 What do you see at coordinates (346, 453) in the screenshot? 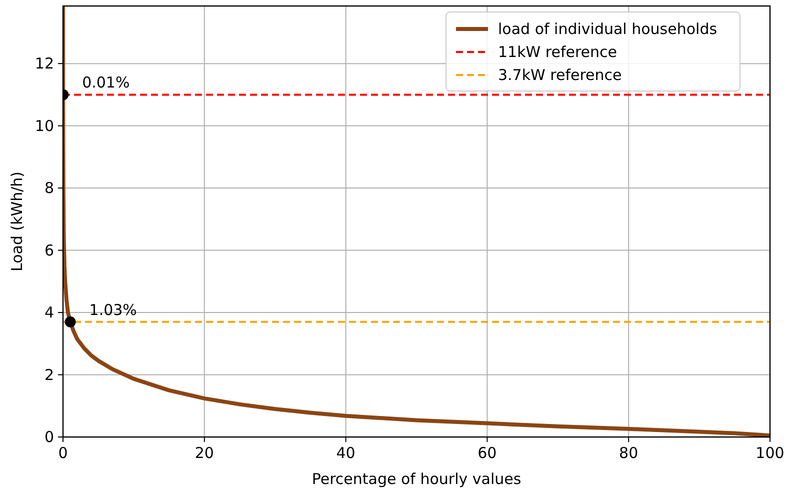
I see `x-tick-label: 40` at bounding box center [346, 453].